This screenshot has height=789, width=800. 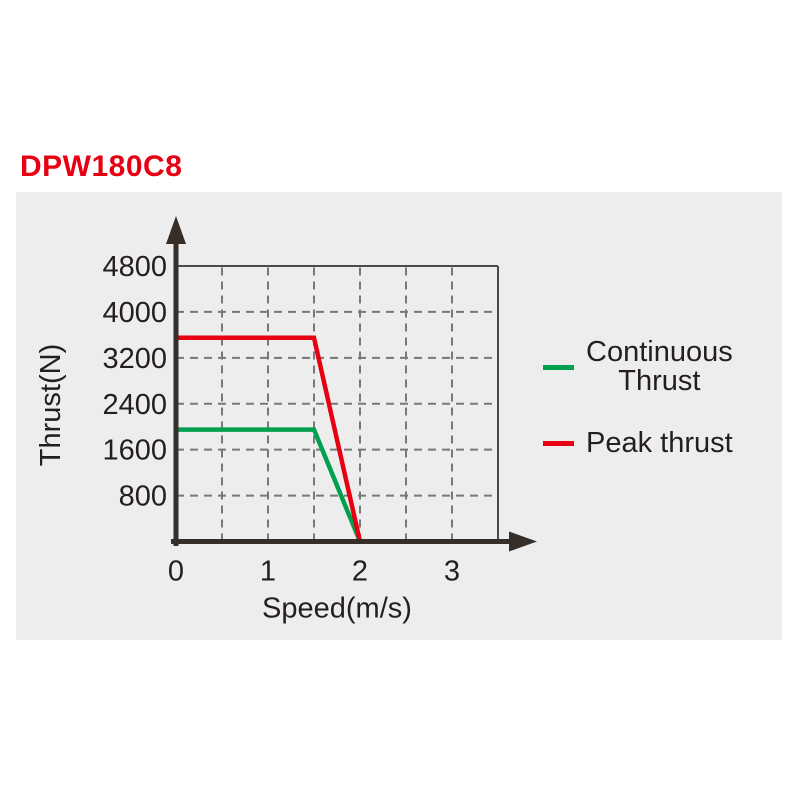 I want to click on legend-item-peak-thrust: Peak thrust, so click(x=638, y=443).